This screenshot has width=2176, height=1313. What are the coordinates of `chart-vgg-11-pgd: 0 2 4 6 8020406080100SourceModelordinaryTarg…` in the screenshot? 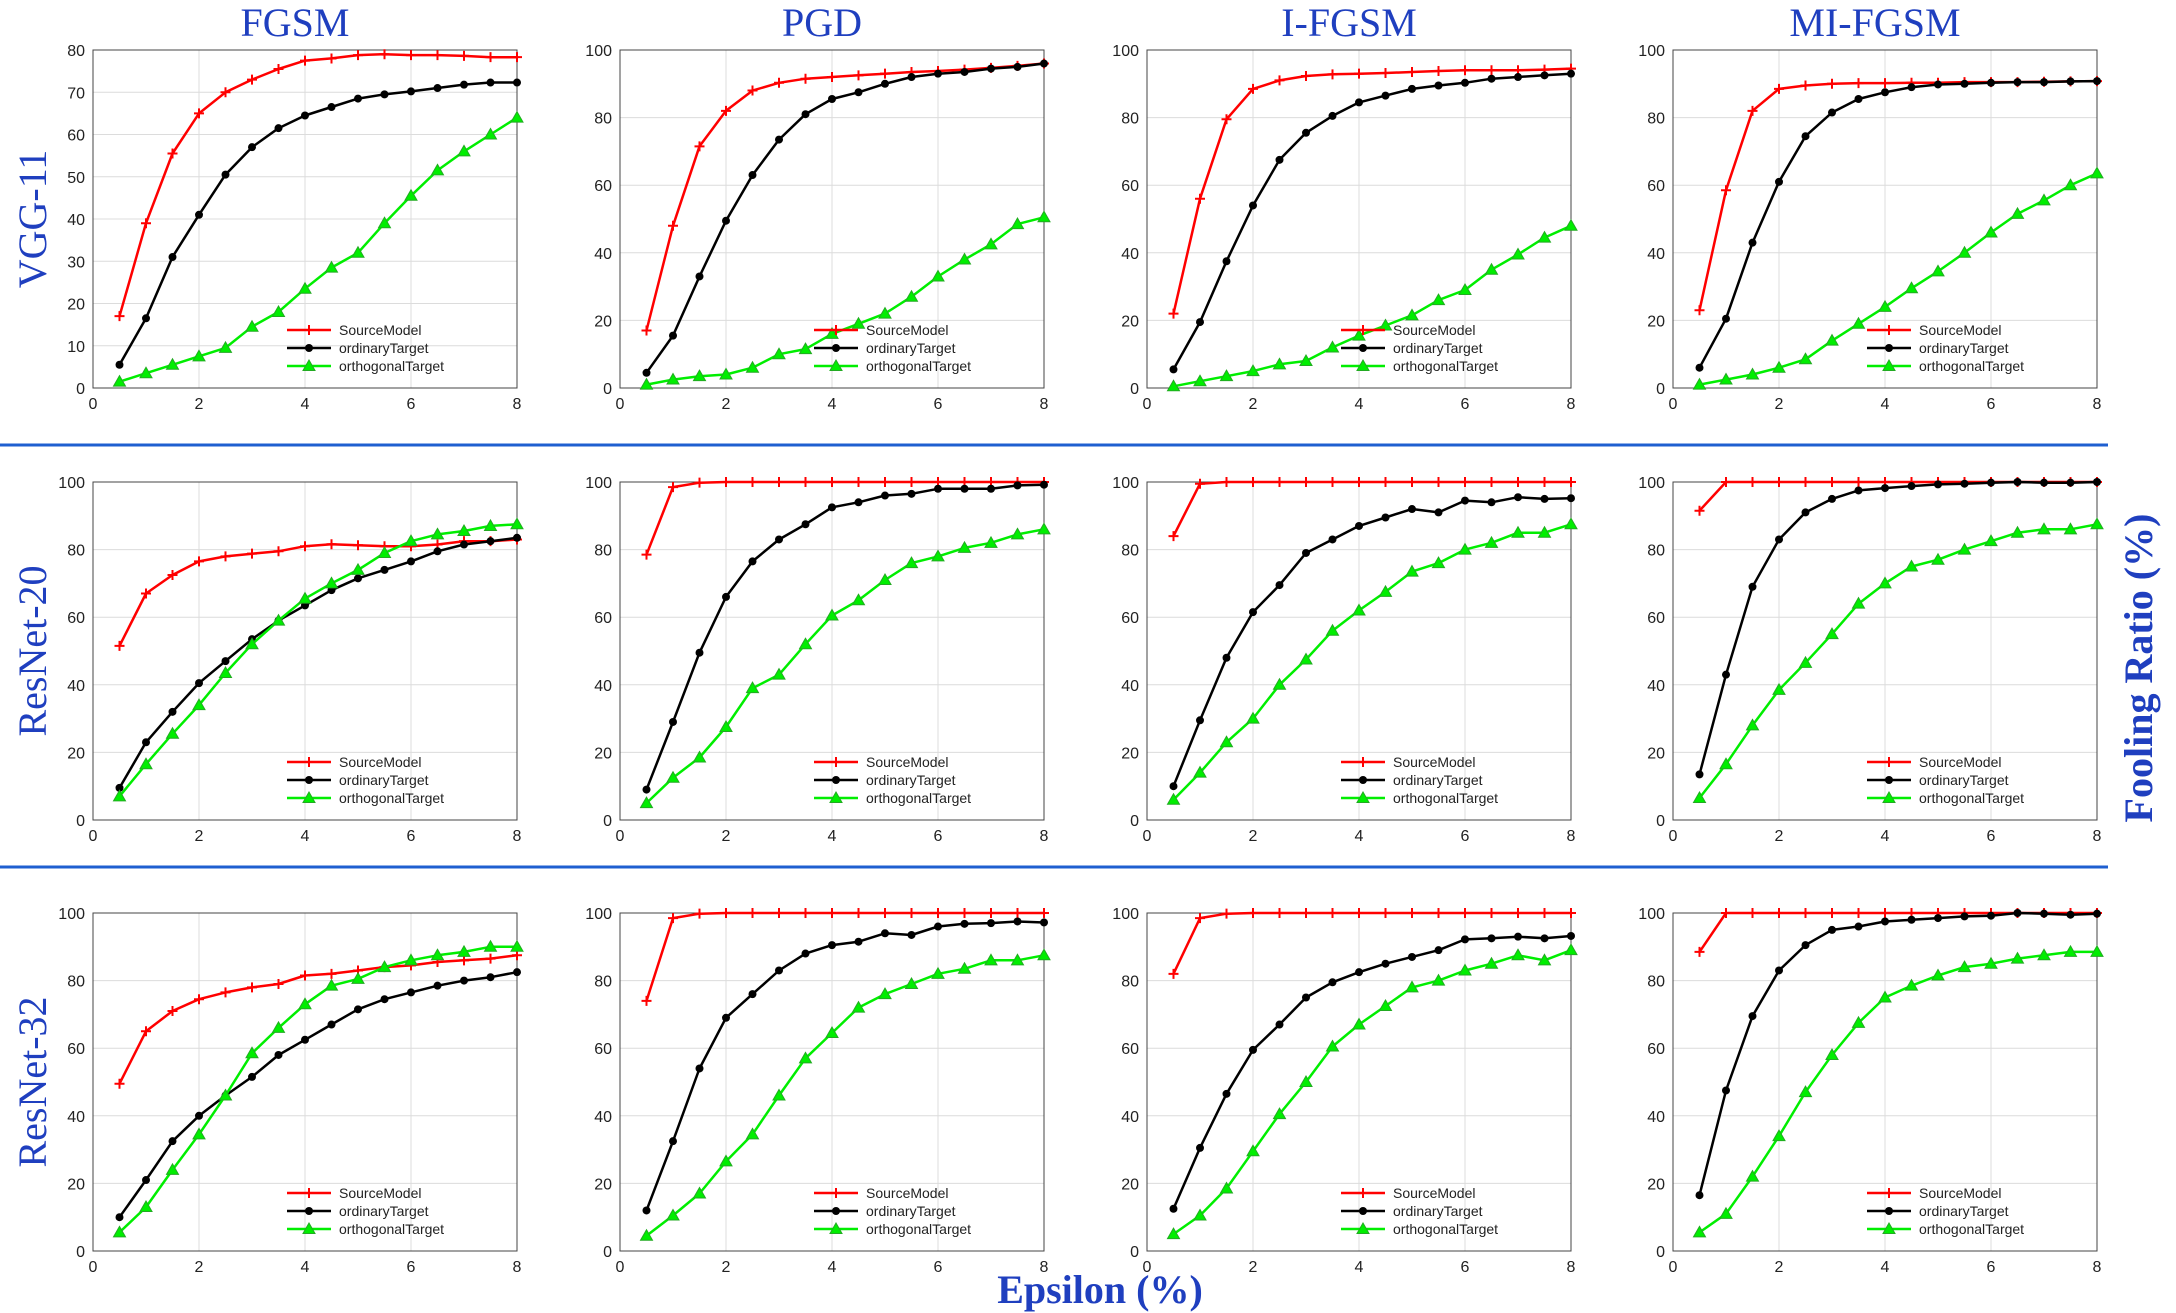 It's located at (818, 228).